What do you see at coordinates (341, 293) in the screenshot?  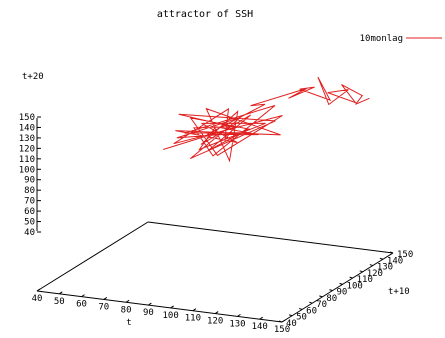 I see `y-tick-label: 90` at bounding box center [341, 293].